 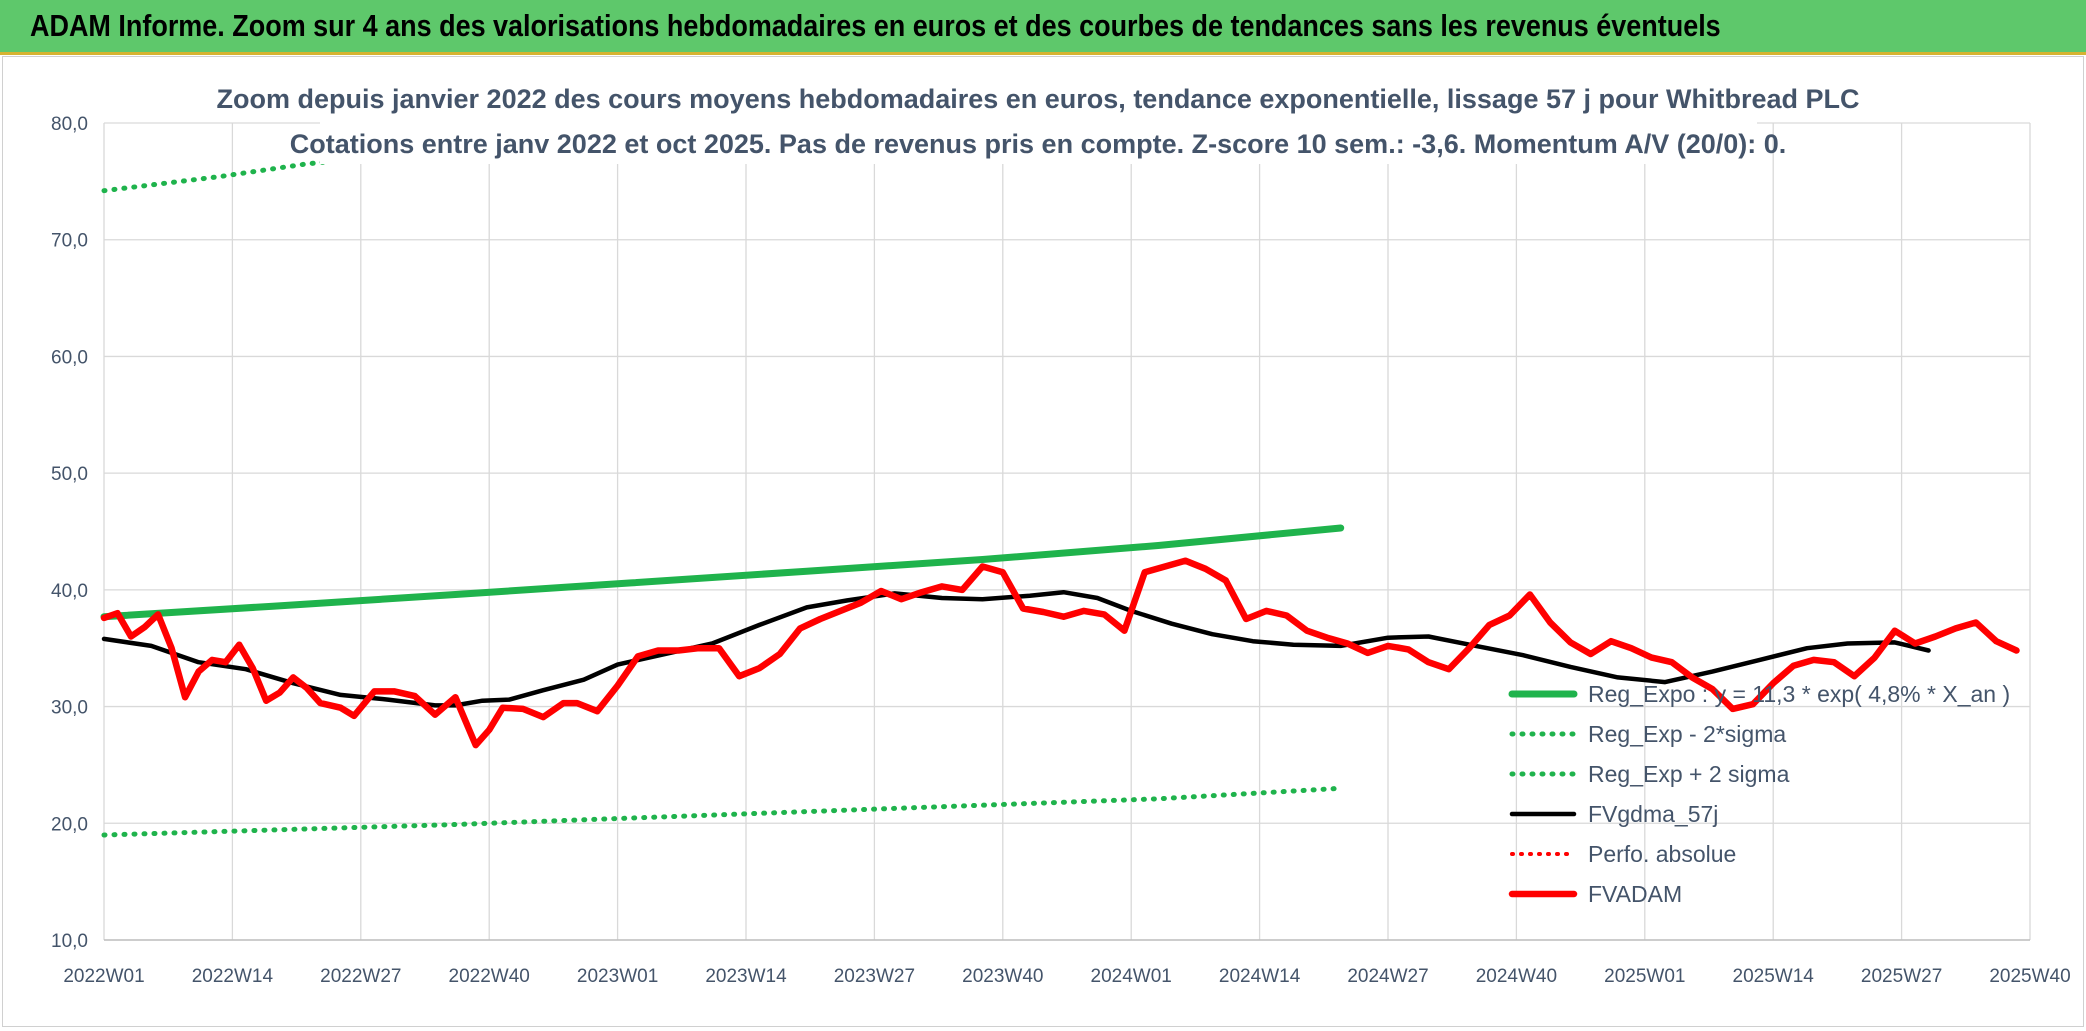 What do you see at coordinates (1687, 734) in the screenshot?
I see `legend-label: Reg_Exp - 2*sigma` at bounding box center [1687, 734].